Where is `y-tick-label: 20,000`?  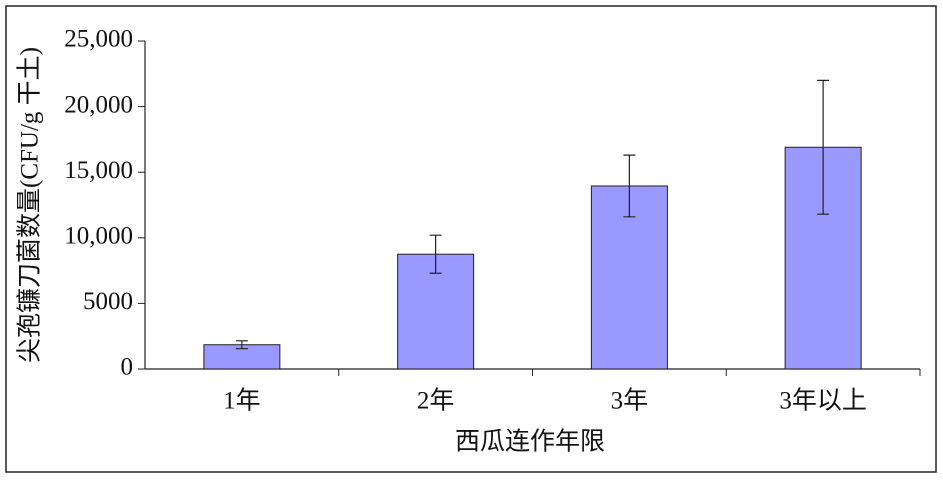
y-tick-label: 20,000 is located at coordinates (98, 104).